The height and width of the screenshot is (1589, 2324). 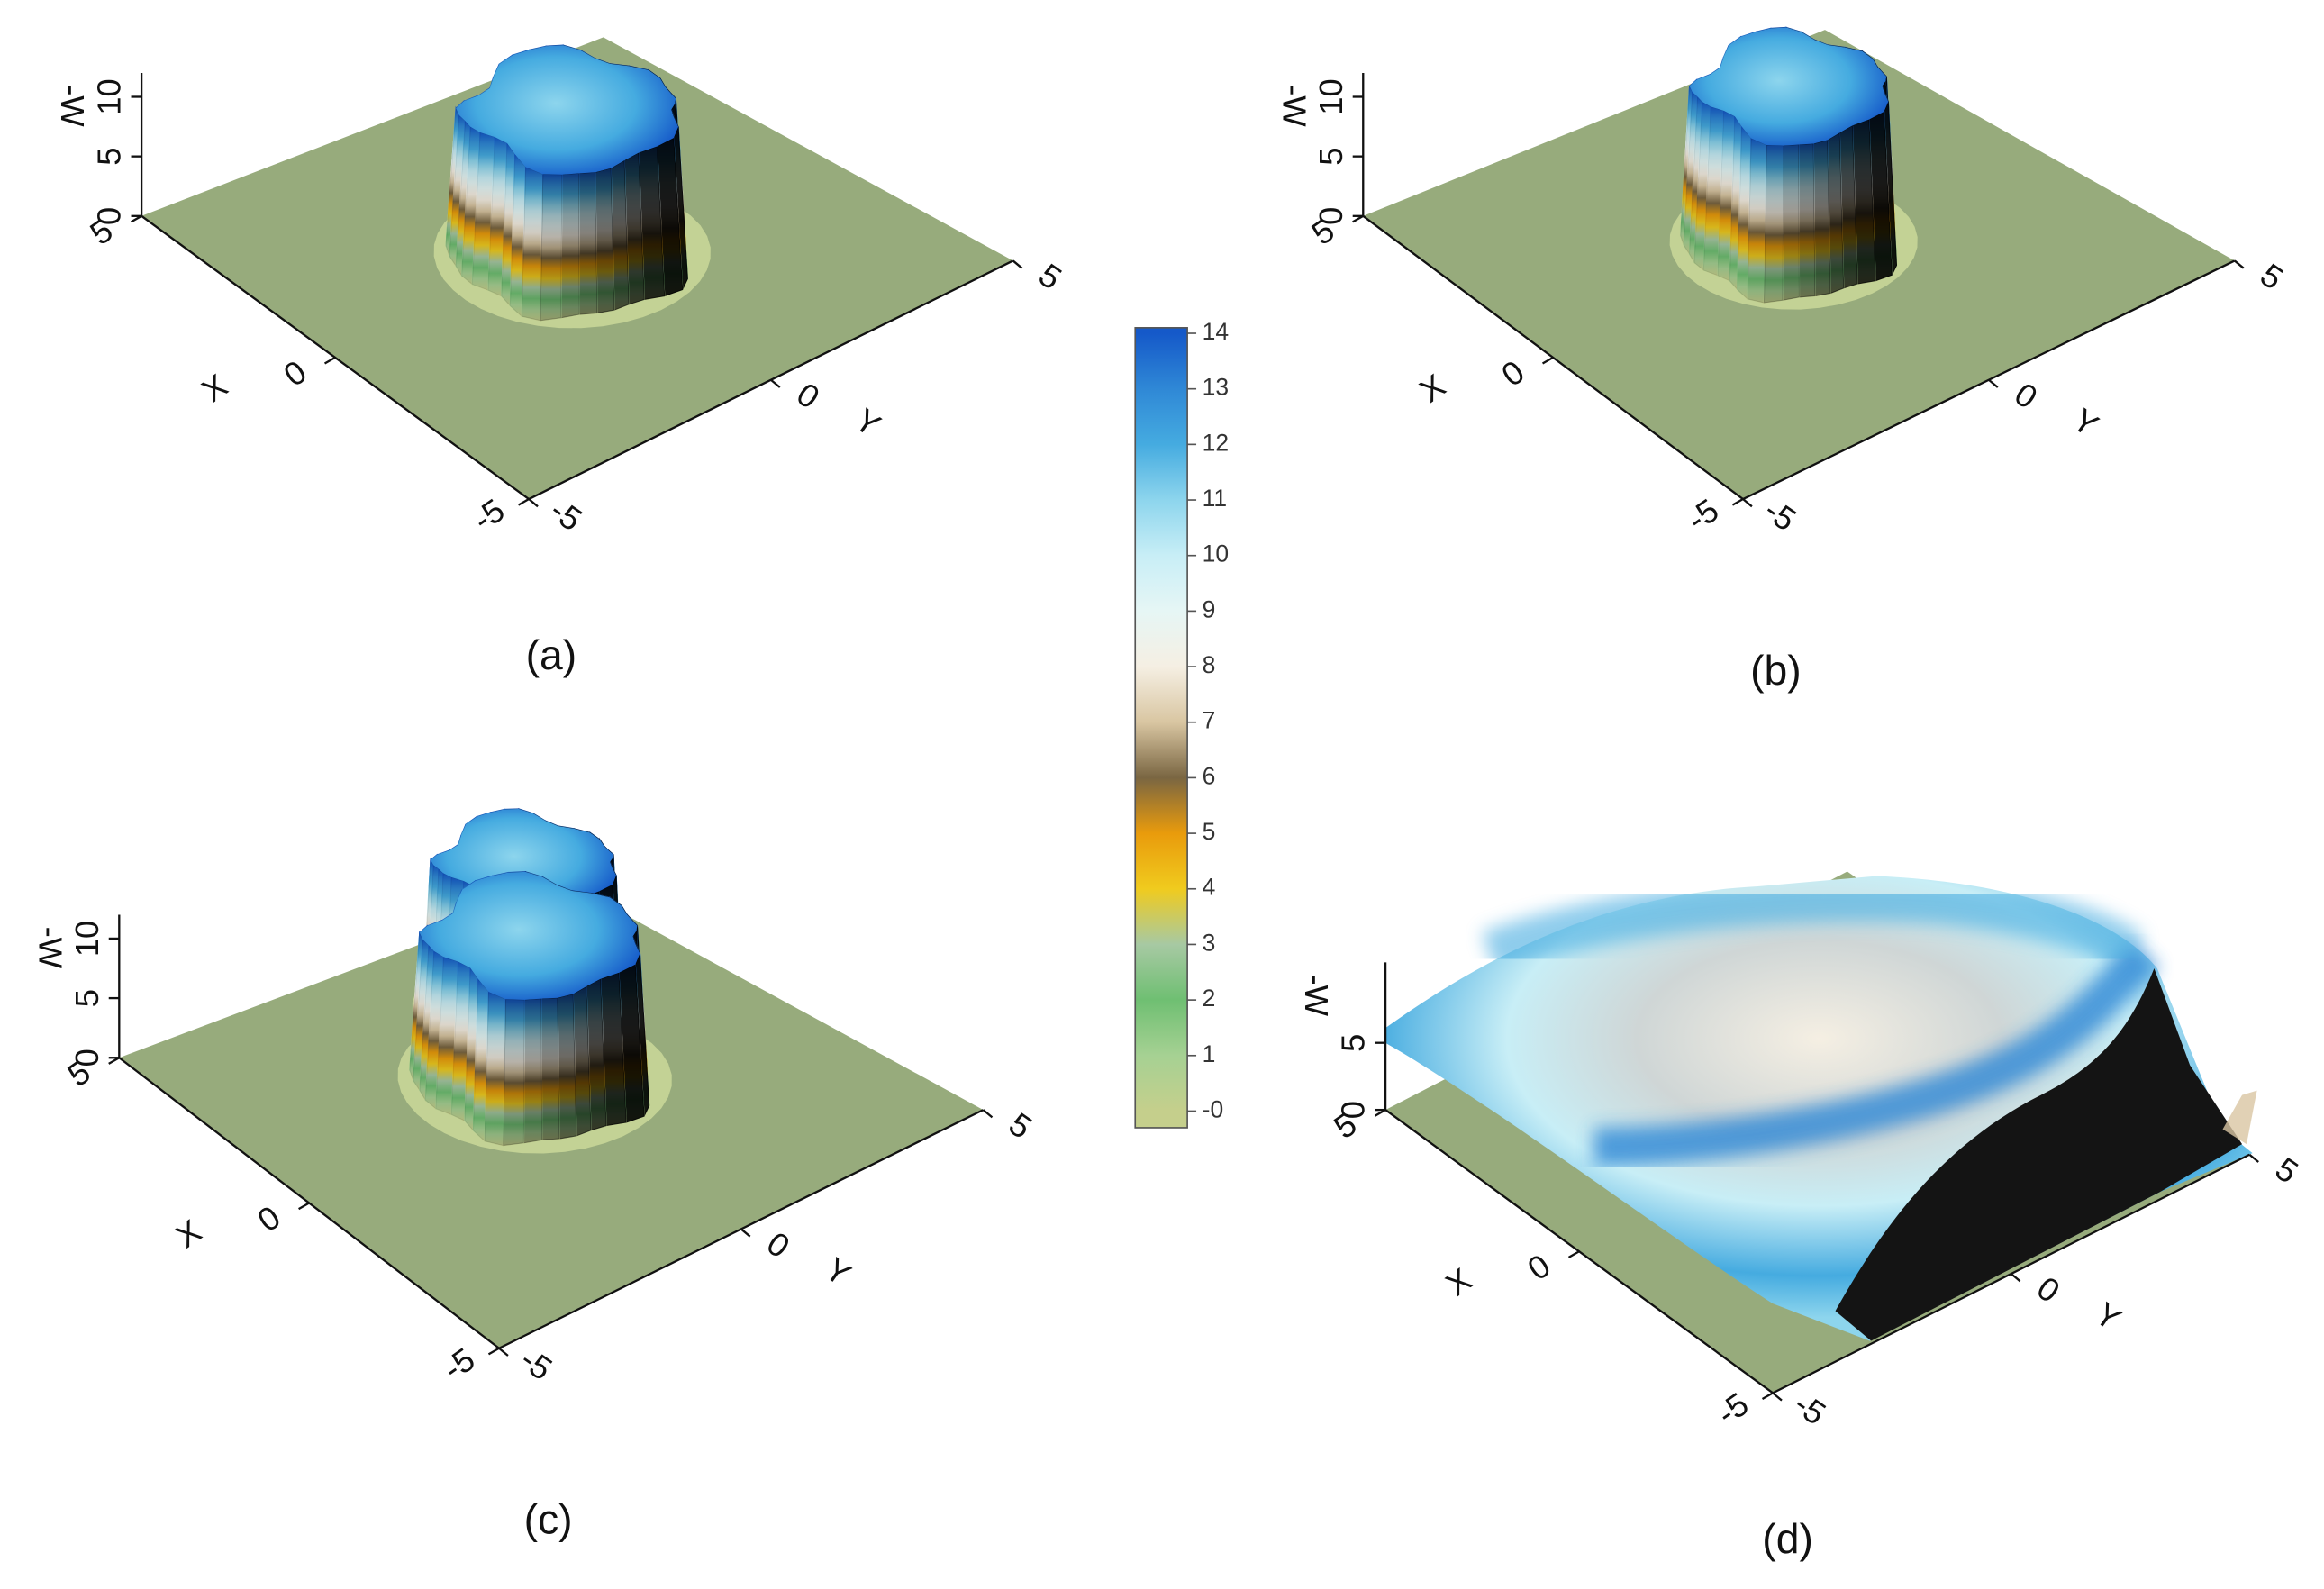 What do you see at coordinates (1787, 1538) in the screenshot?
I see `panel-label: (d)` at bounding box center [1787, 1538].